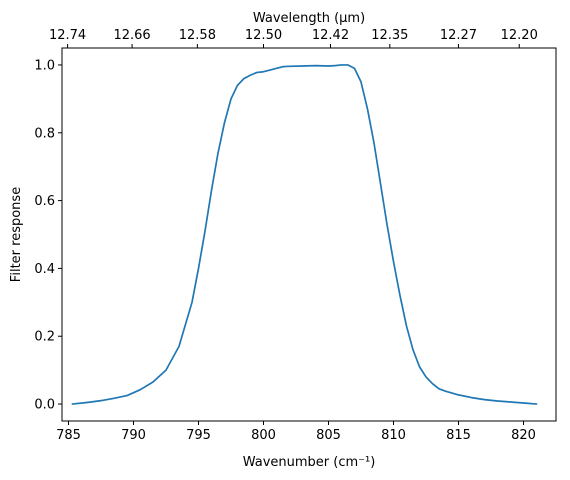 This screenshot has width=570, height=480. What do you see at coordinates (393, 435) in the screenshot?
I see `x-tick-label: 810` at bounding box center [393, 435].